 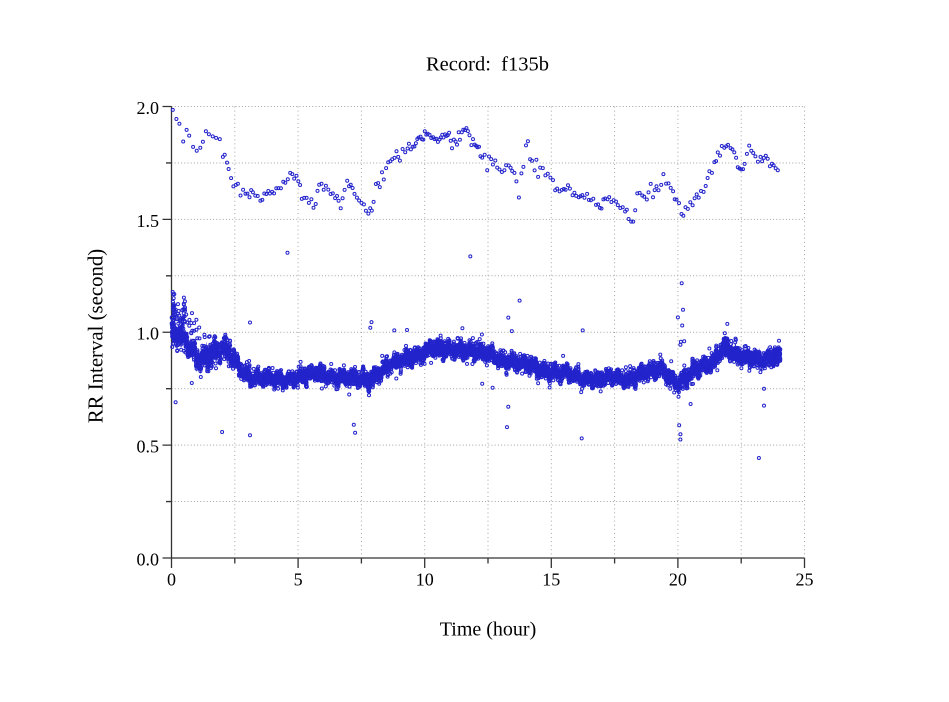 What do you see at coordinates (96, 336) in the screenshot?
I see `svg-text: RR Interval (second)` at bounding box center [96, 336].